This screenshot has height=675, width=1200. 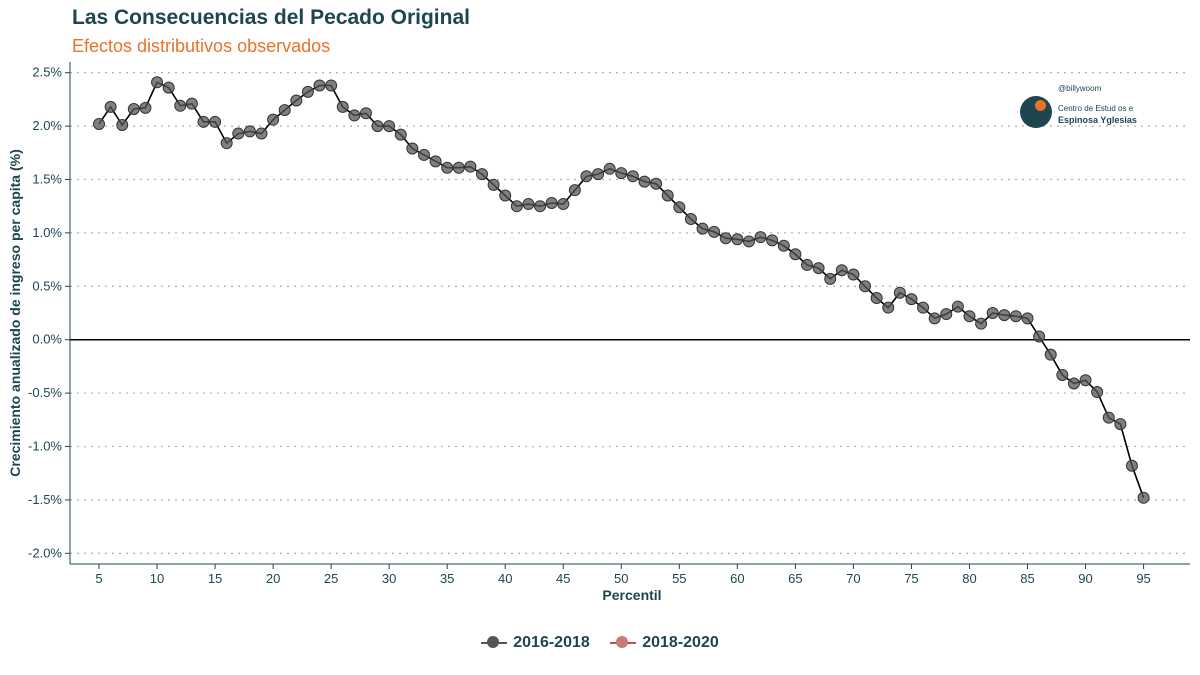 I want to click on x-tick-label: 15, so click(x=215, y=578).